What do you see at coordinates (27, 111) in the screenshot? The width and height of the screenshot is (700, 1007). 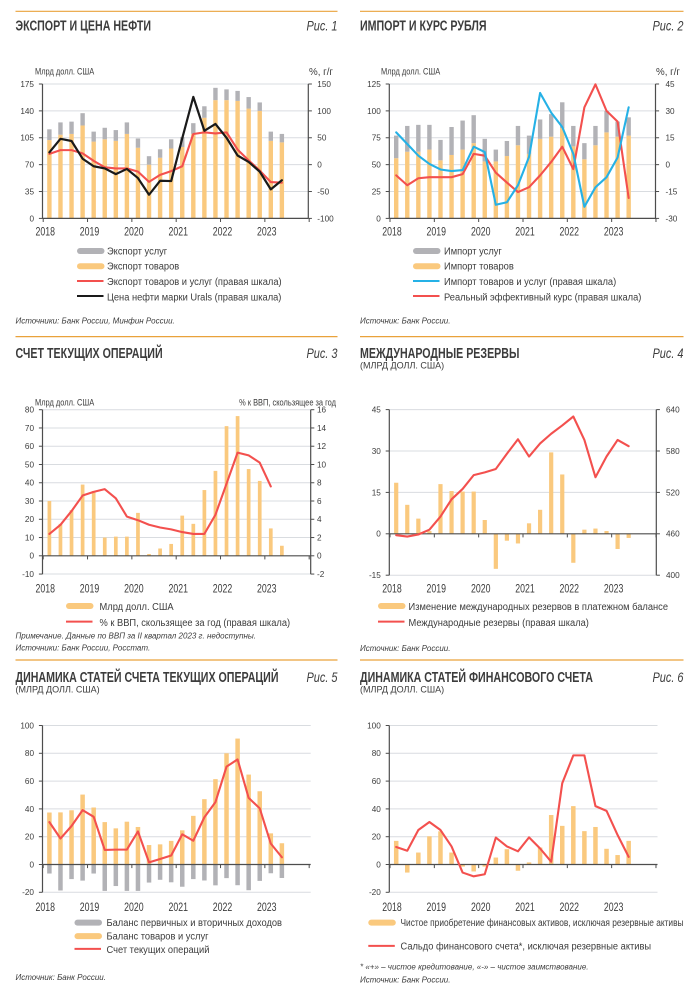 I see `svg-text: 140` at bounding box center [27, 111].